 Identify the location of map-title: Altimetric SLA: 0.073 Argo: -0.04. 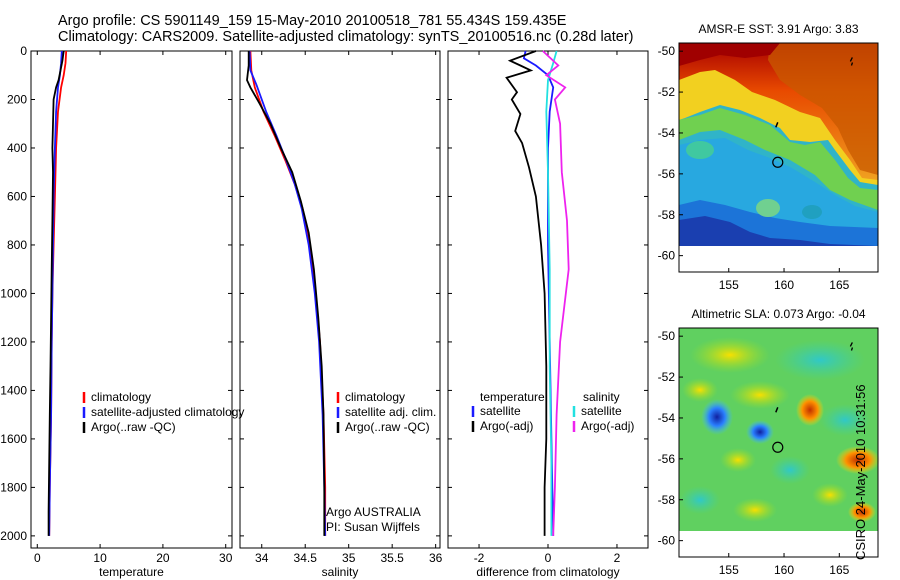
(778, 314).